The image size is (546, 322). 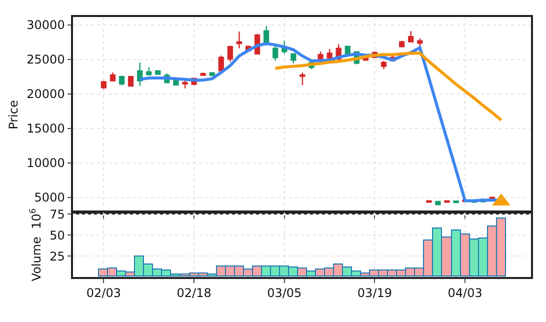 I want to click on y-tick-label: 50, so click(x=57, y=235).